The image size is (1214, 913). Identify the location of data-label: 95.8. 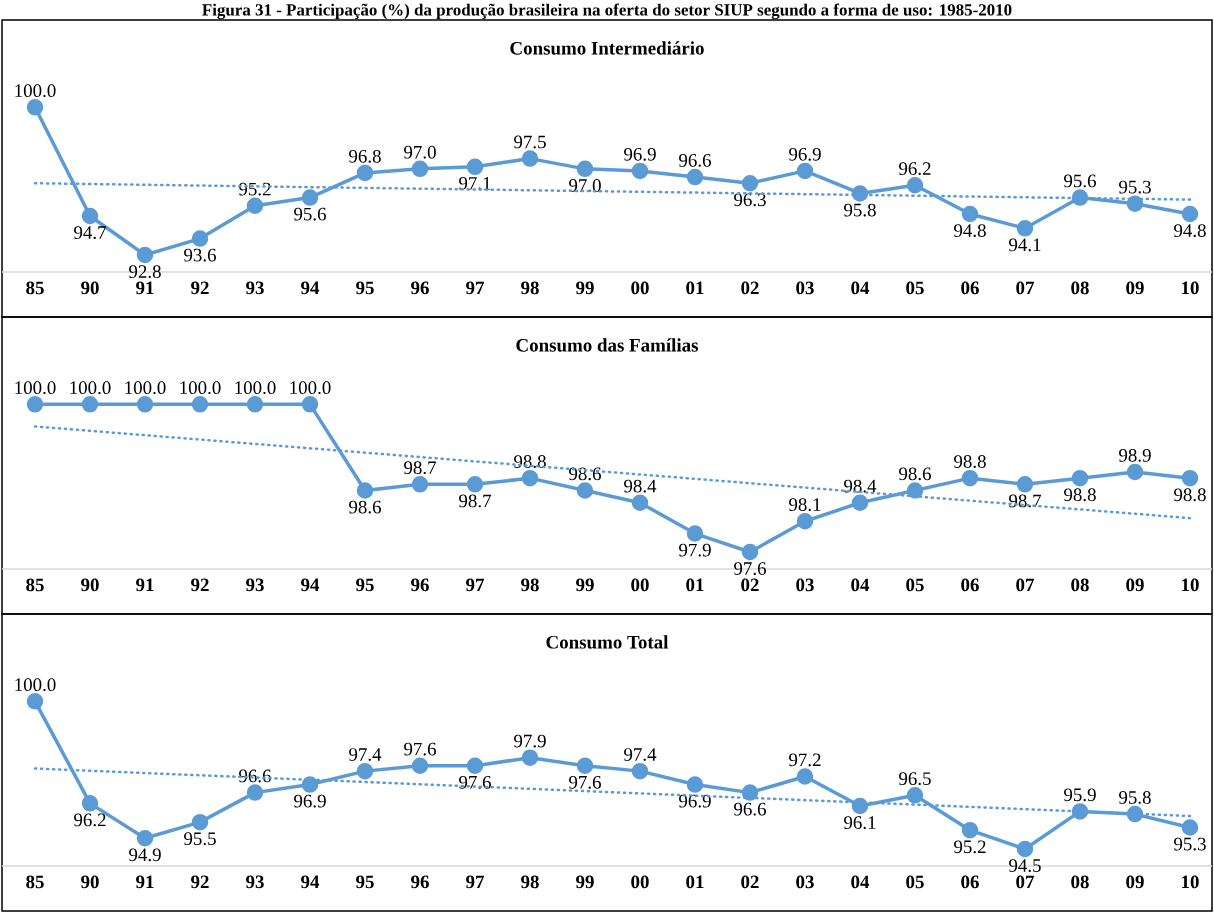
(1135, 797).